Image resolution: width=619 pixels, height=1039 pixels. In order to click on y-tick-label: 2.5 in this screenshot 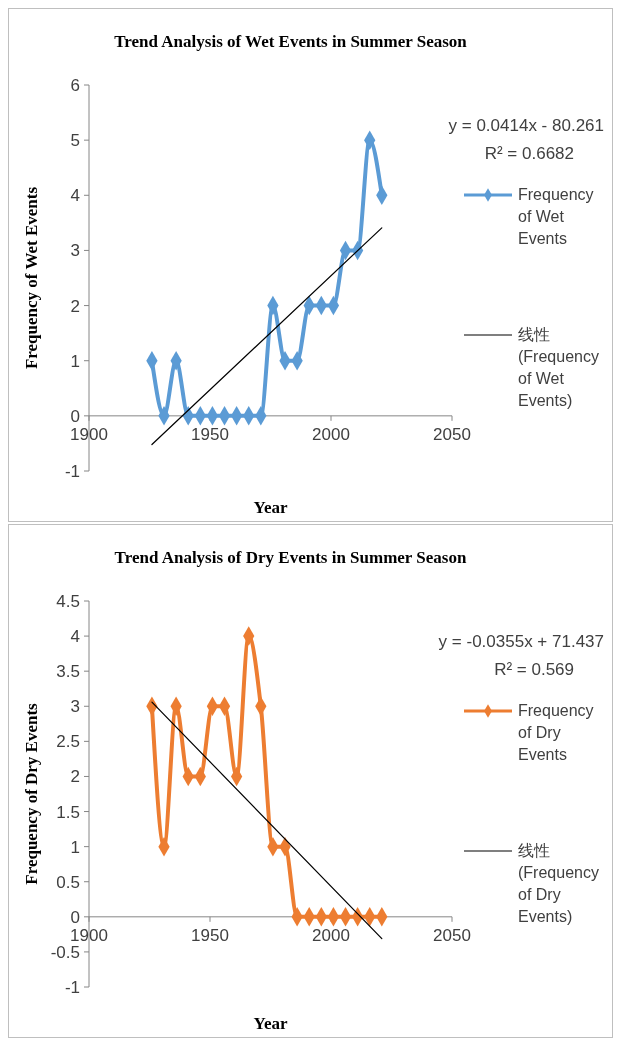, I will do `click(68, 742)`.